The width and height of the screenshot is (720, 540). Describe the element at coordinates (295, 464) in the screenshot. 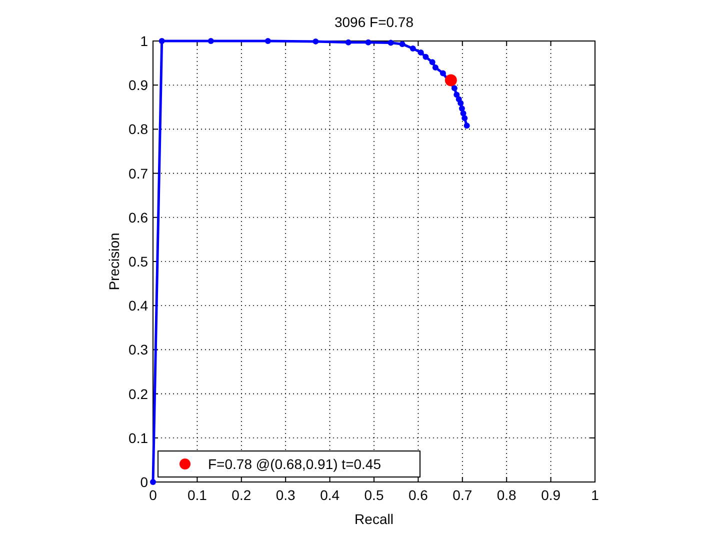

I see `legend-label: F=0.78 @(0.68,0.91) t=0.45` at that location.